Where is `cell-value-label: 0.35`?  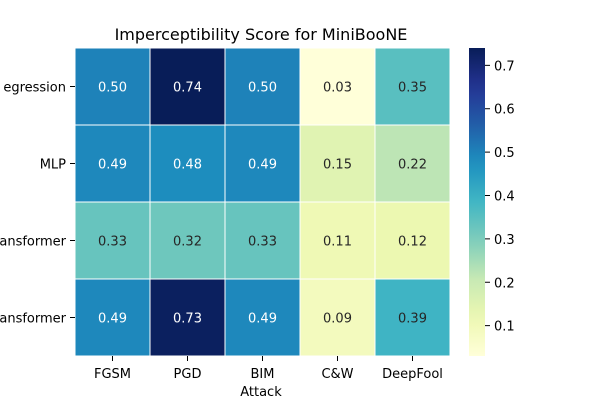
cell-value-label: 0.35 is located at coordinates (412, 88).